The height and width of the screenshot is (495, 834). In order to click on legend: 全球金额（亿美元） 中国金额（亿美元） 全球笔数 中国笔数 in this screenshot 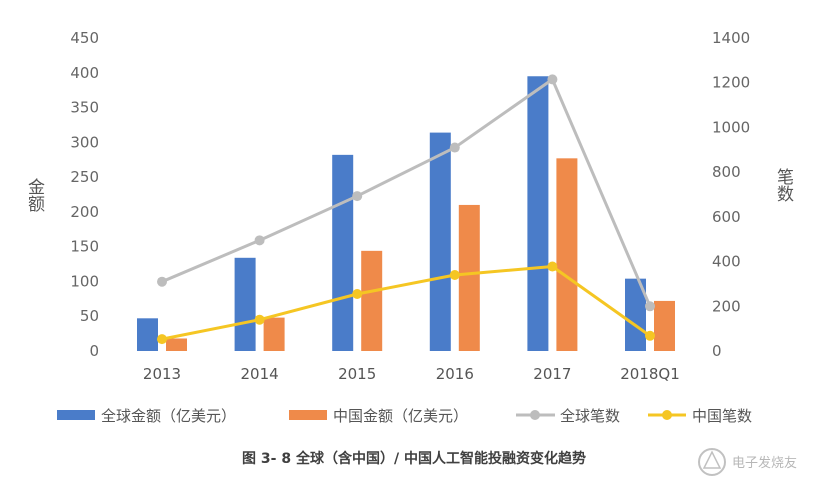, I will do `click(404, 416)`.